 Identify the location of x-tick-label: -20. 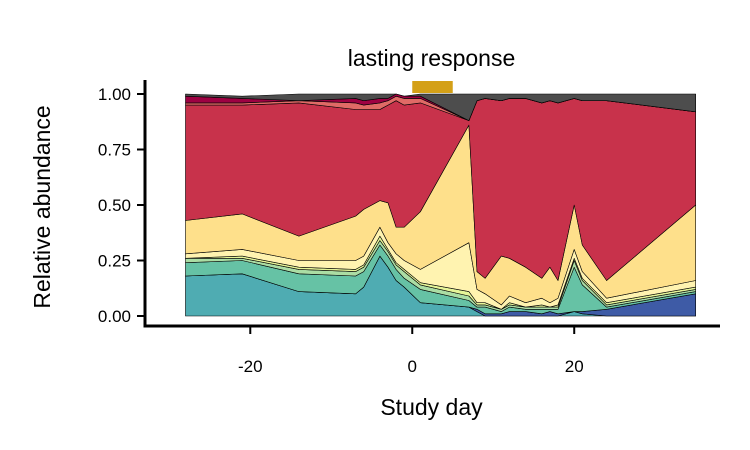
(250, 366).